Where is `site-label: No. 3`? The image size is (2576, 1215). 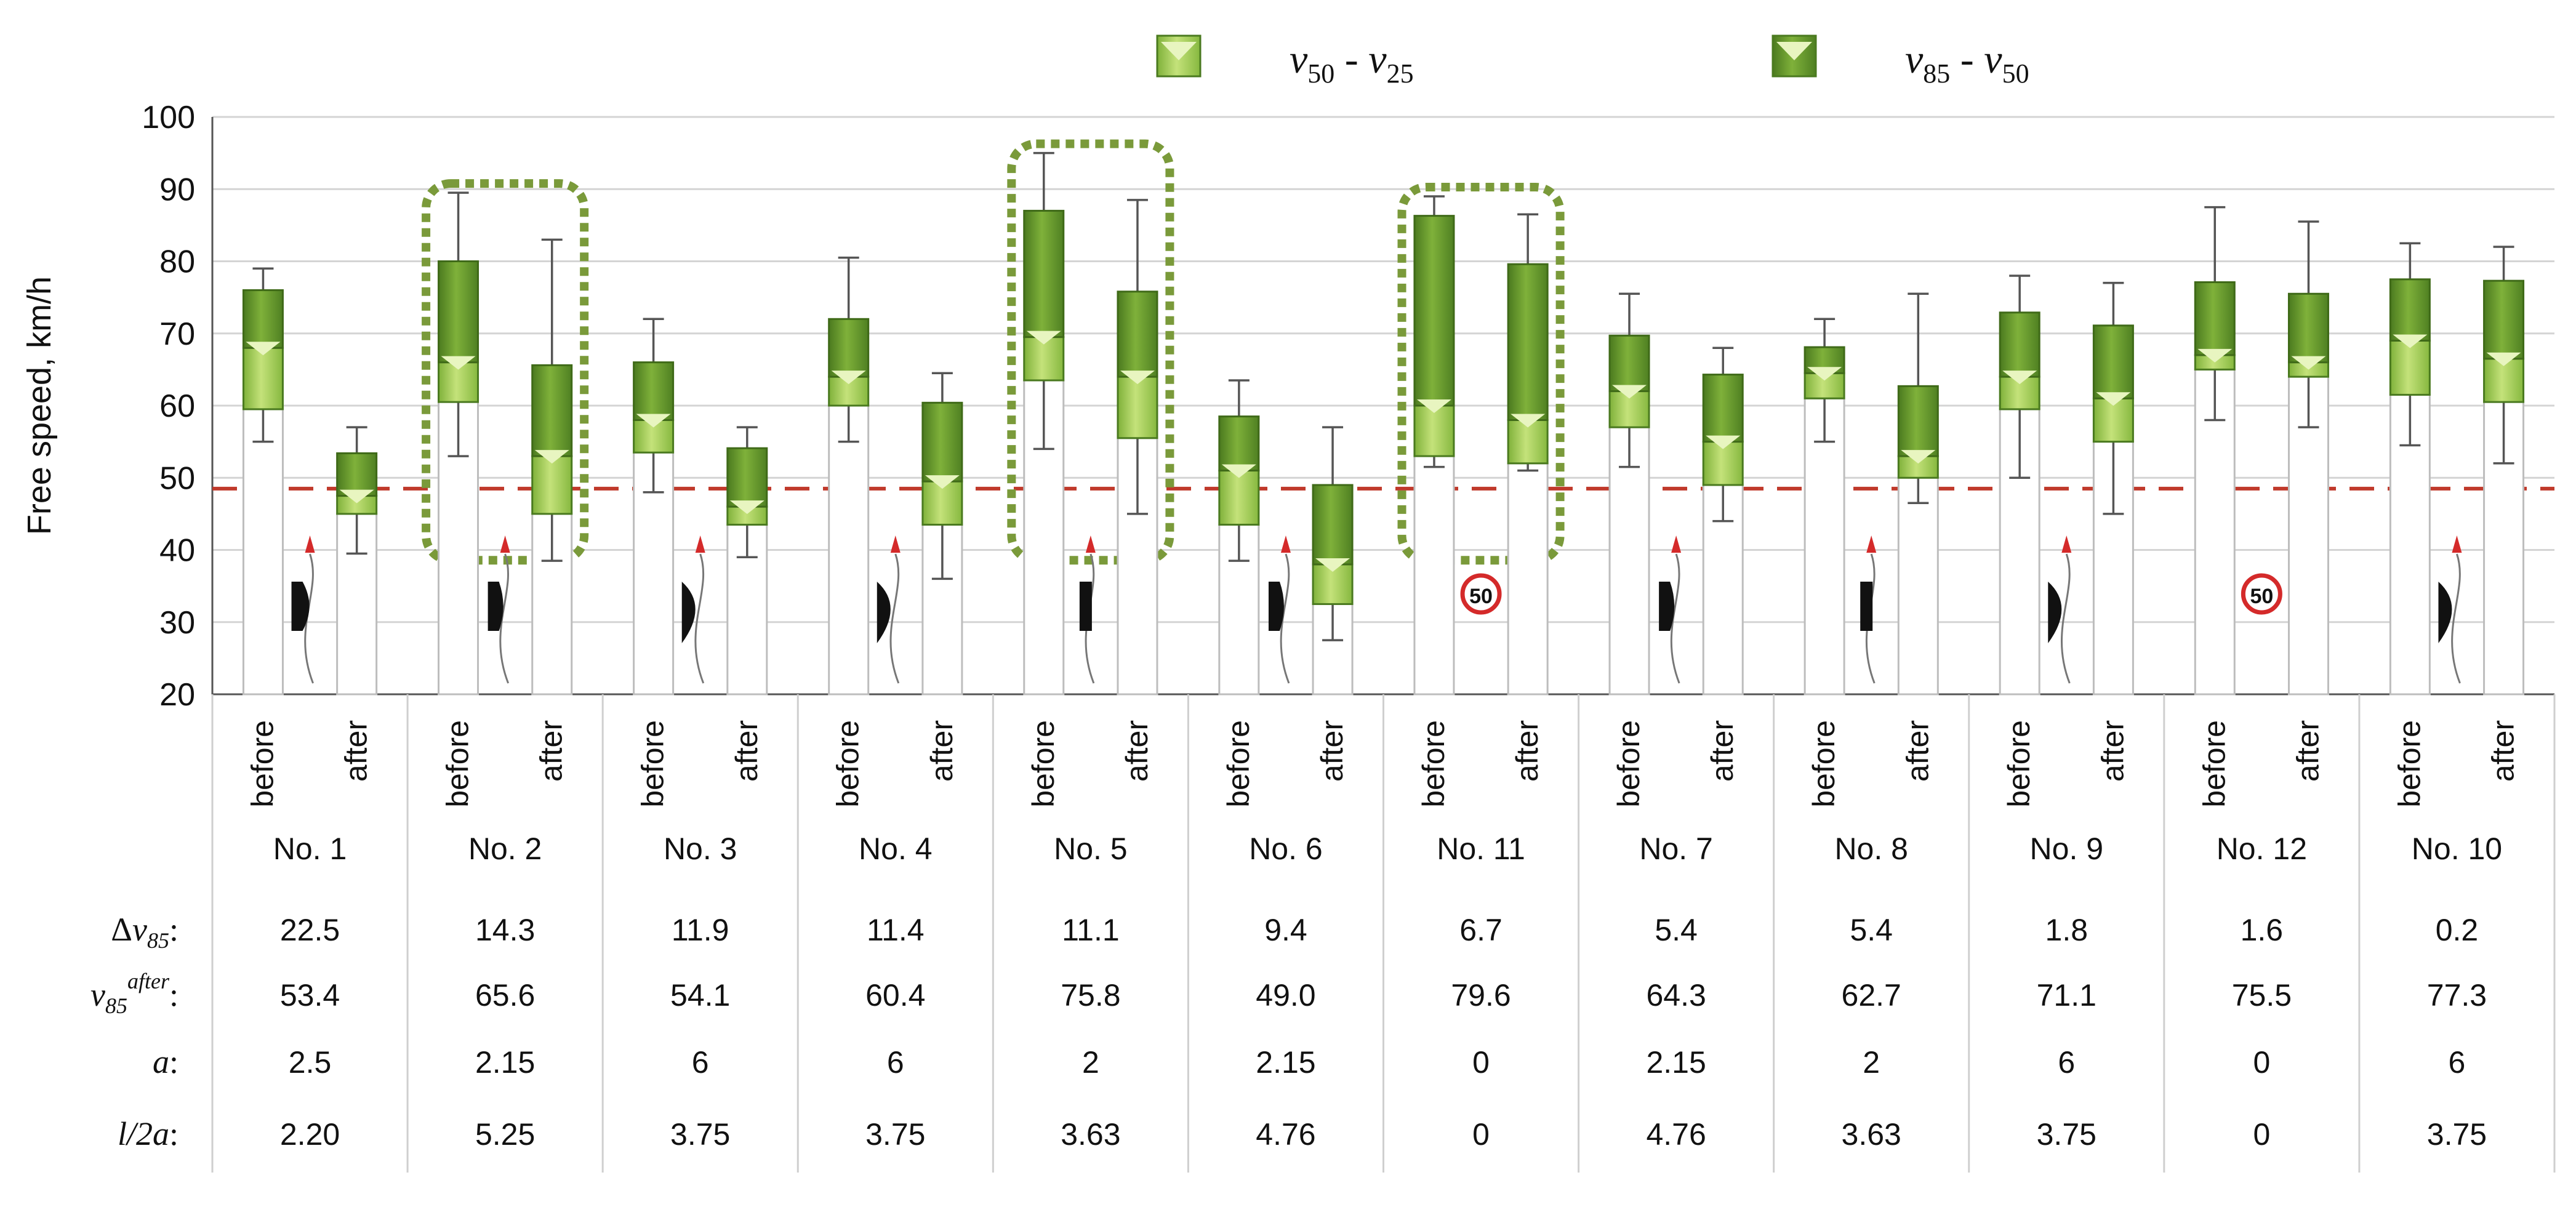 site-label: No. 3 is located at coordinates (700, 849).